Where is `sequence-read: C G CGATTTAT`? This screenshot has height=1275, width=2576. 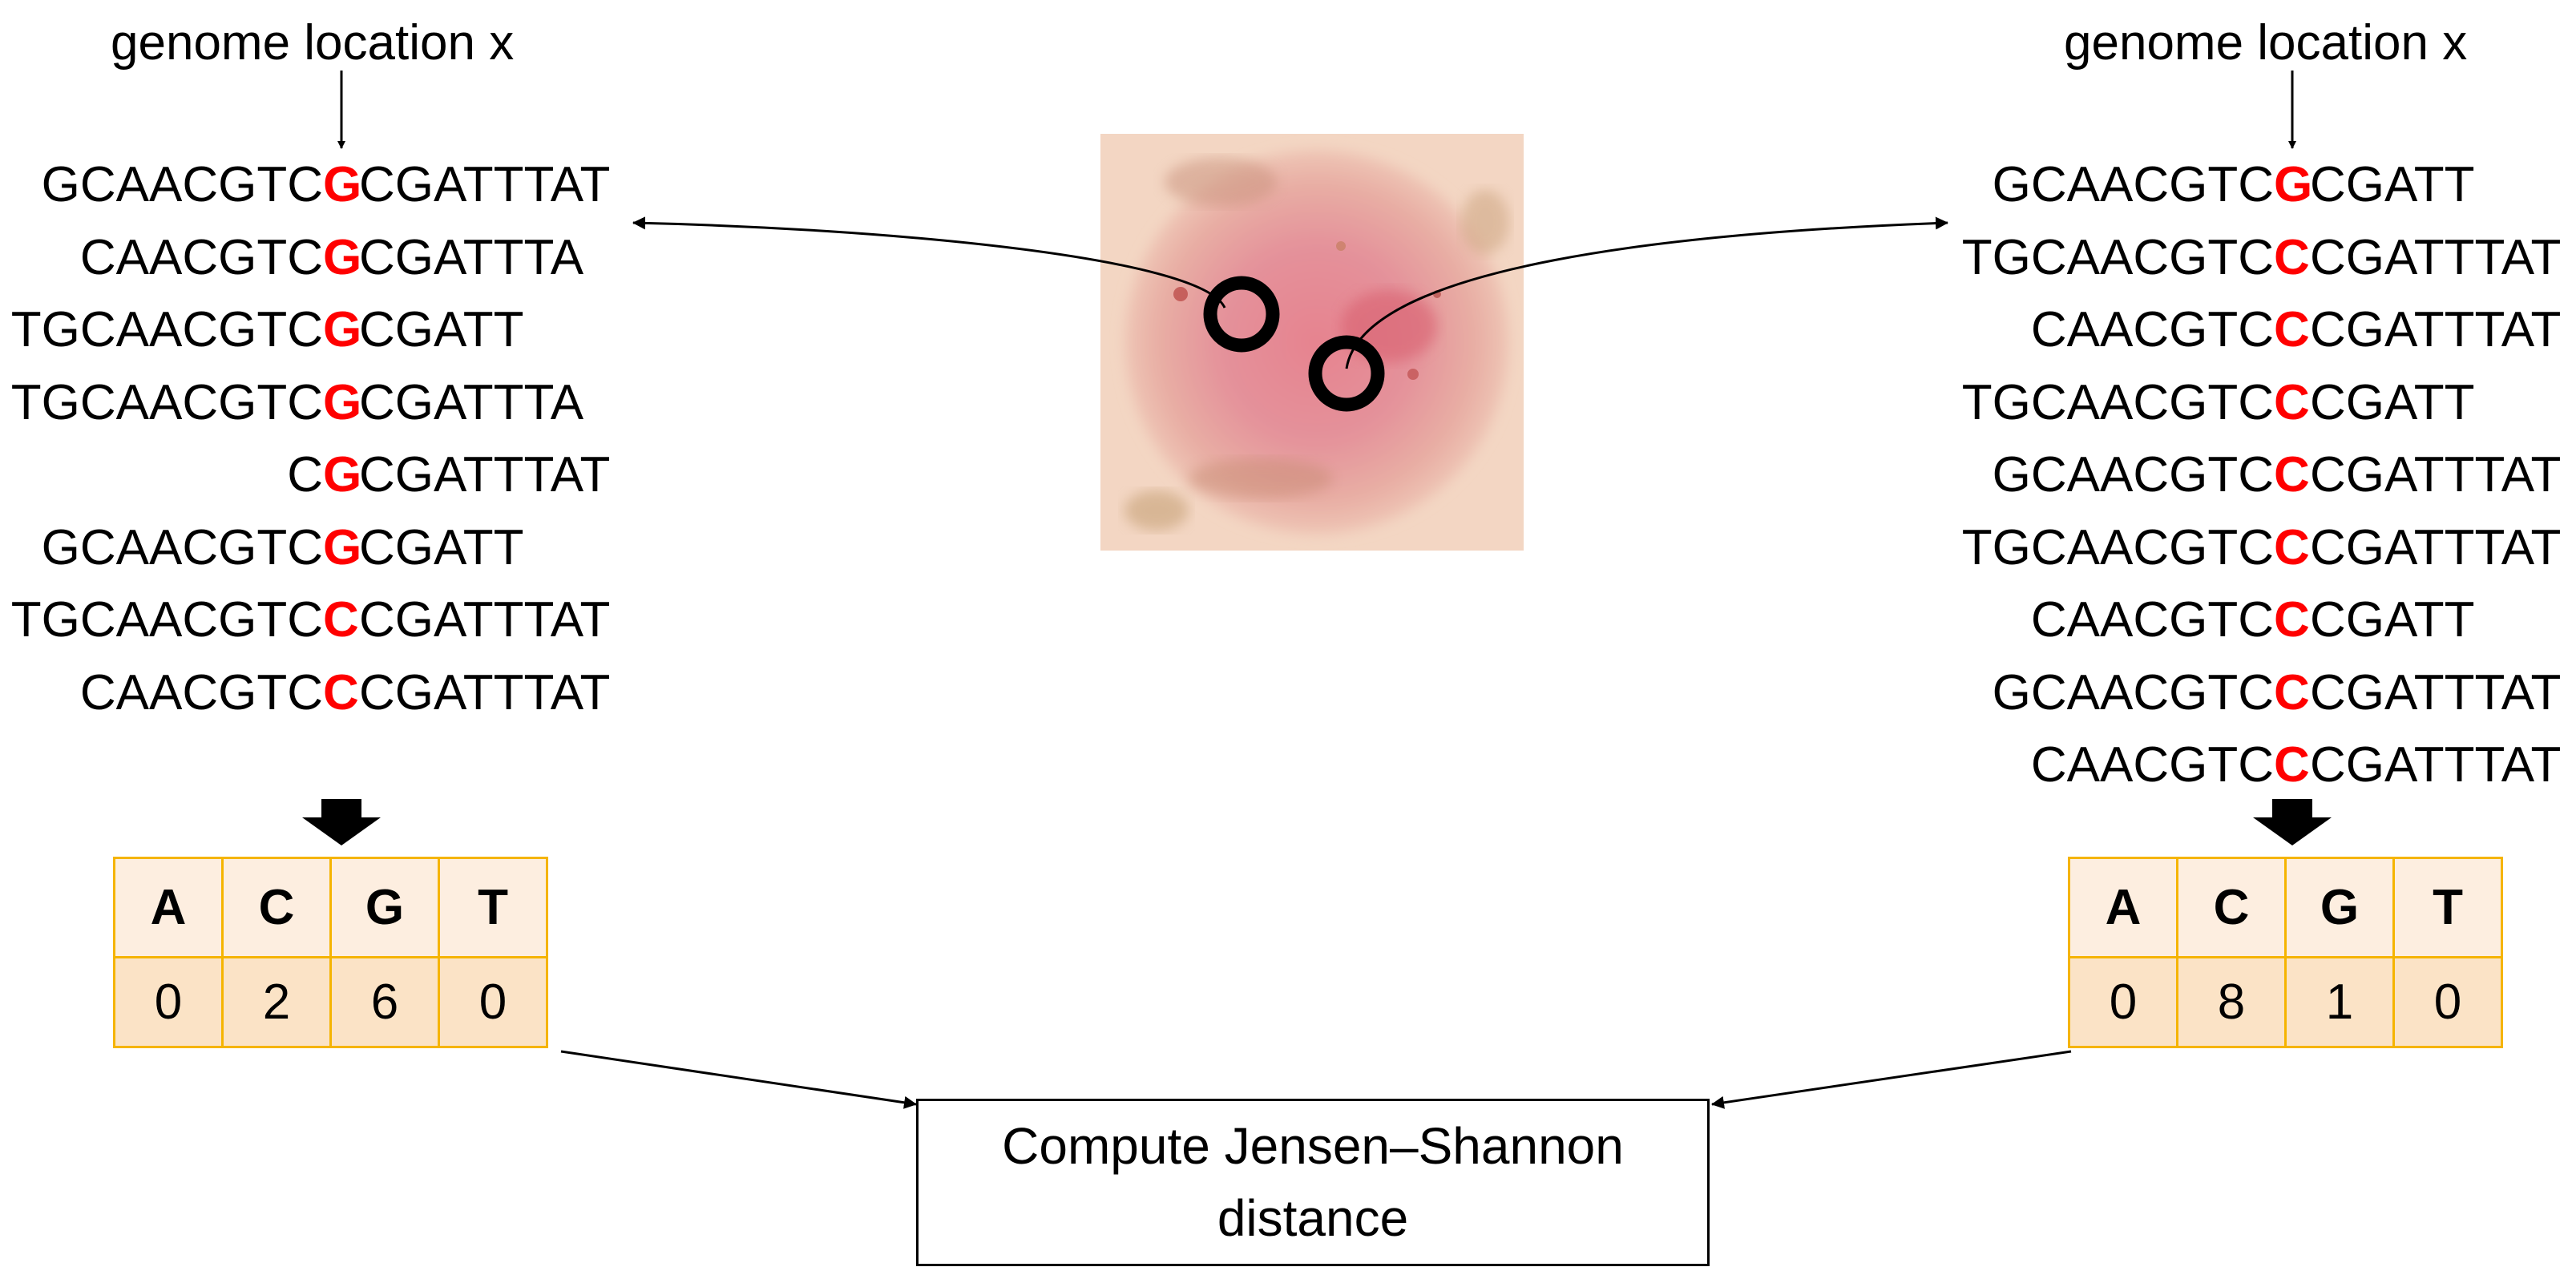
sequence-read: C G CGATTTAT is located at coordinates (1288, 478).